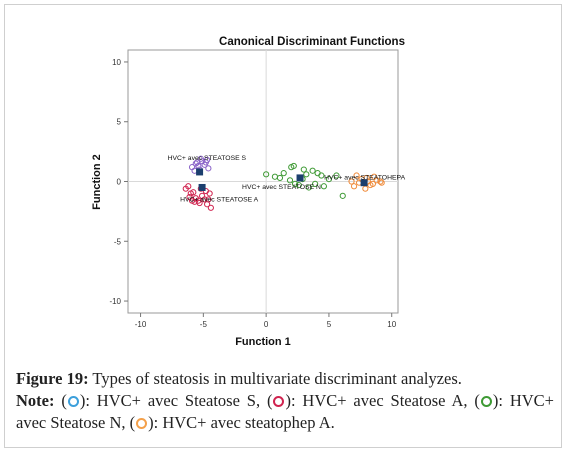 Image resolution: width=570 pixels, height=456 pixels. What do you see at coordinates (329, 324) in the screenshot?
I see `x-tick-label: 5` at bounding box center [329, 324].